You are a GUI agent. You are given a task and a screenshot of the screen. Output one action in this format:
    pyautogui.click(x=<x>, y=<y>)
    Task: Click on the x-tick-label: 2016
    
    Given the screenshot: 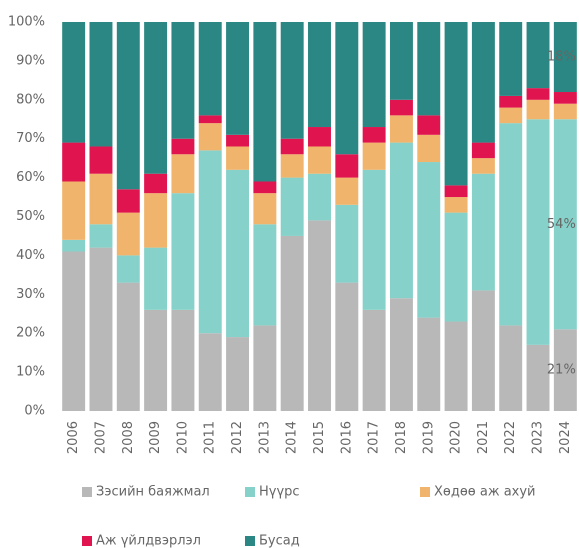 What is the action you would take?
    pyautogui.click(x=346, y=437)
    